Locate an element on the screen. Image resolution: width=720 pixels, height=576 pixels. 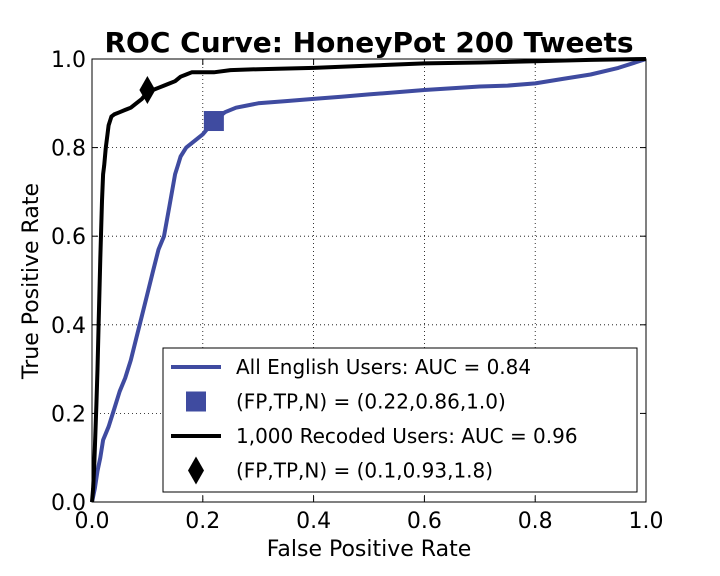
legend-label: (FP,TP,N) = (0.1,0.93,1.8) is located at coordinates (364, 471).